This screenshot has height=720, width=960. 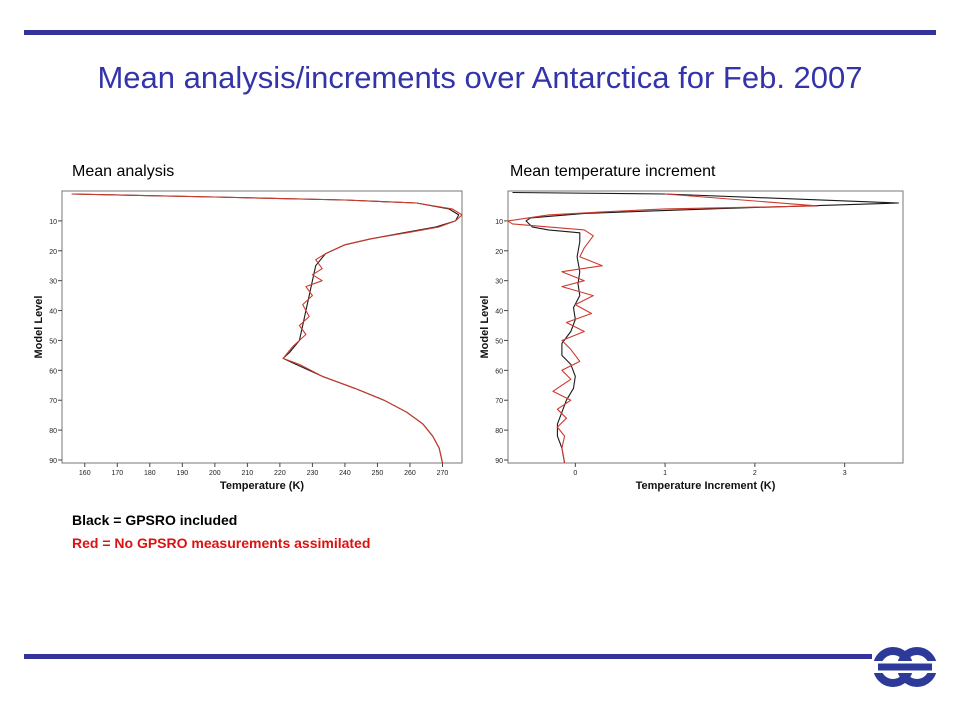 What do you see at coordinates (182, 473) in the screenshot?
I see `x-tick-label: 190` at bounding box center [182, 473].